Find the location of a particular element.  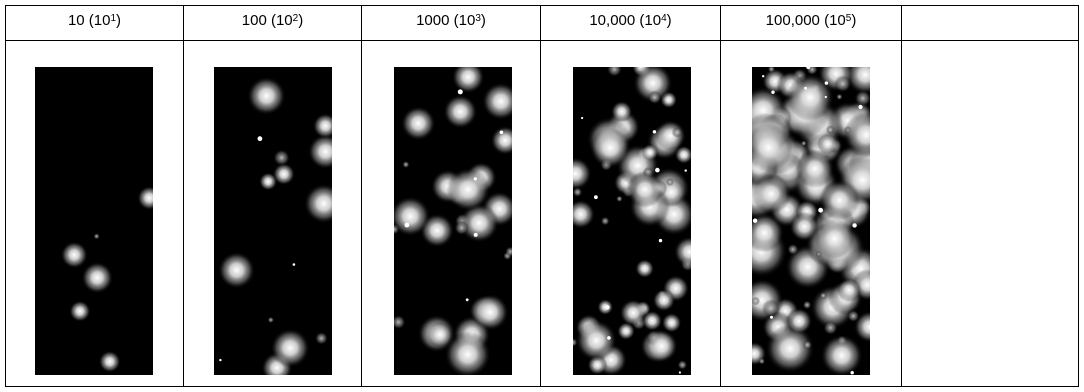

column-header-100: 100 (10 2) is located at coordinates (272, 20).